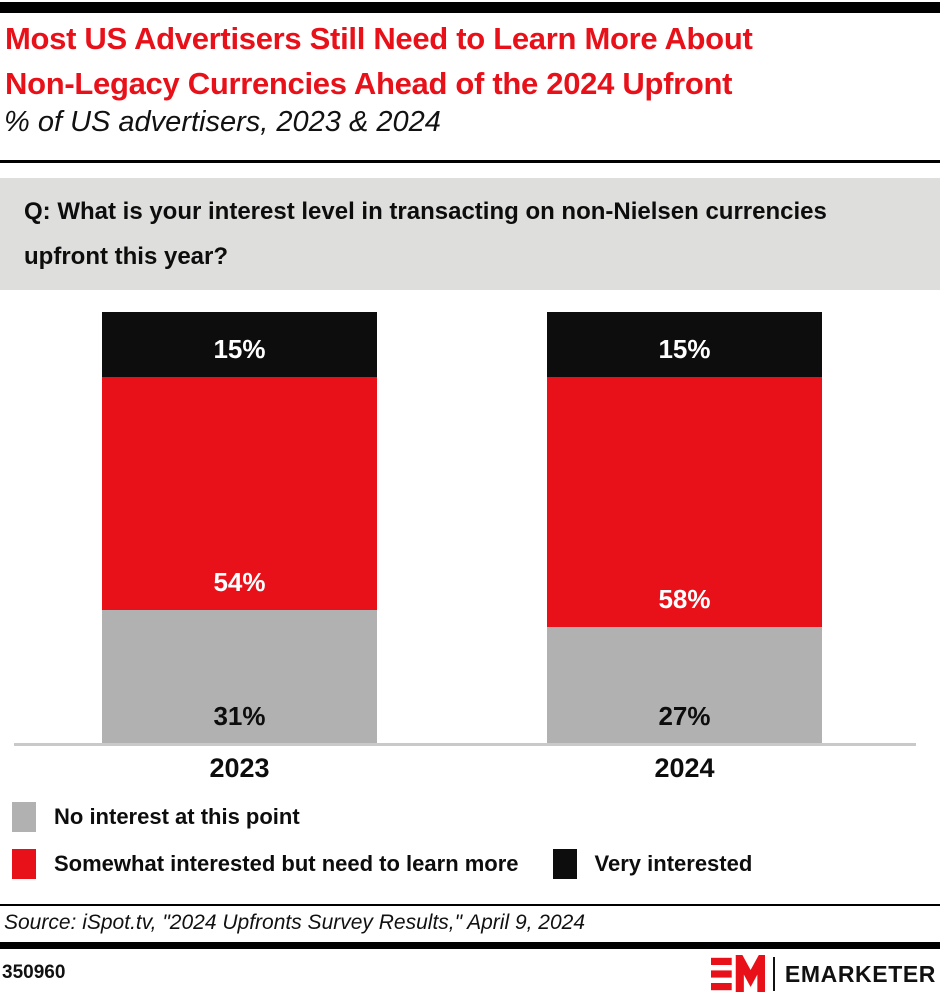 This screenshot has height=1000, width=940. What do you see at coordinates (564, 864) in the screenshot?
I see `legend-swatch-black` at bounding box center [564, 864].